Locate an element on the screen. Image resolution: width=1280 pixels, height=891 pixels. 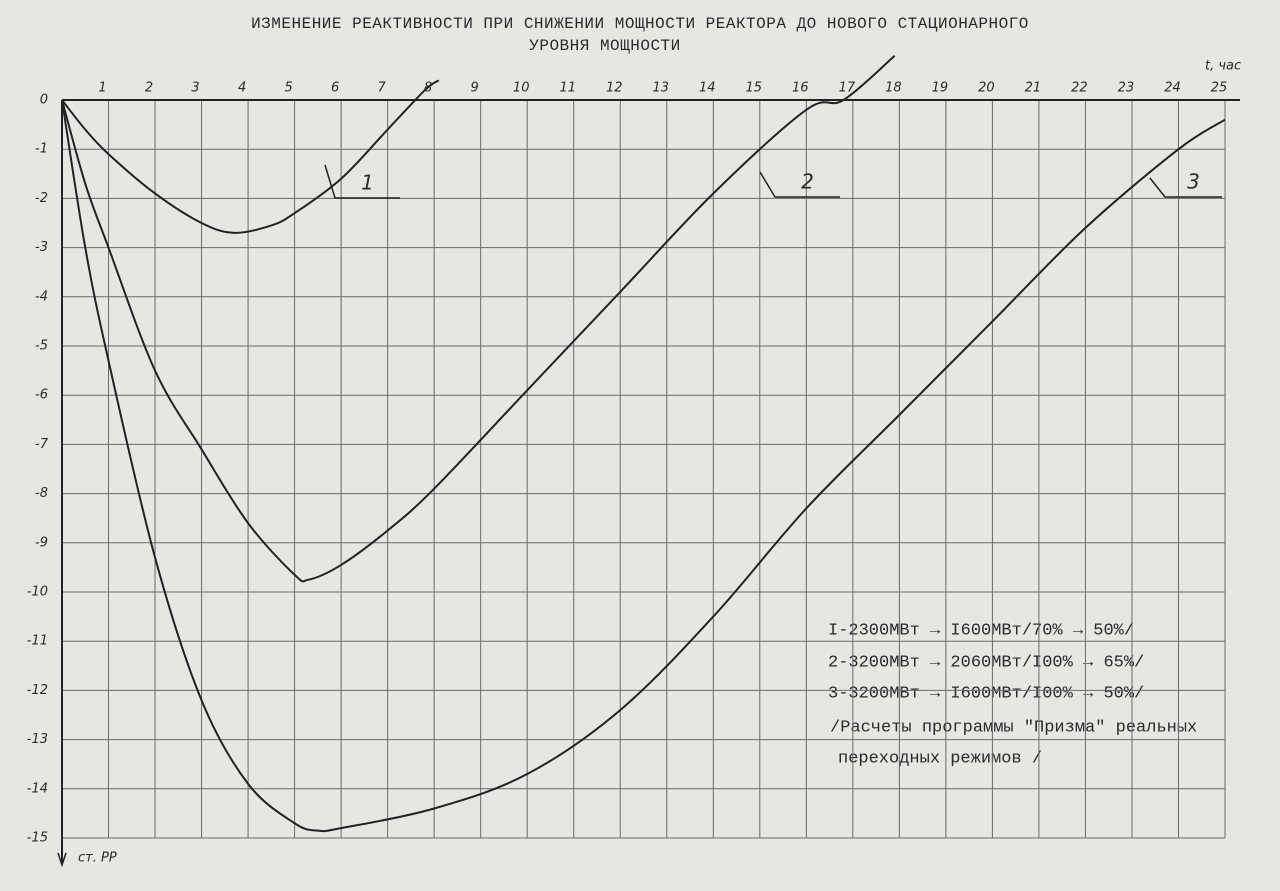
y-tick-label: -1 is located at coordinates (41, 149).